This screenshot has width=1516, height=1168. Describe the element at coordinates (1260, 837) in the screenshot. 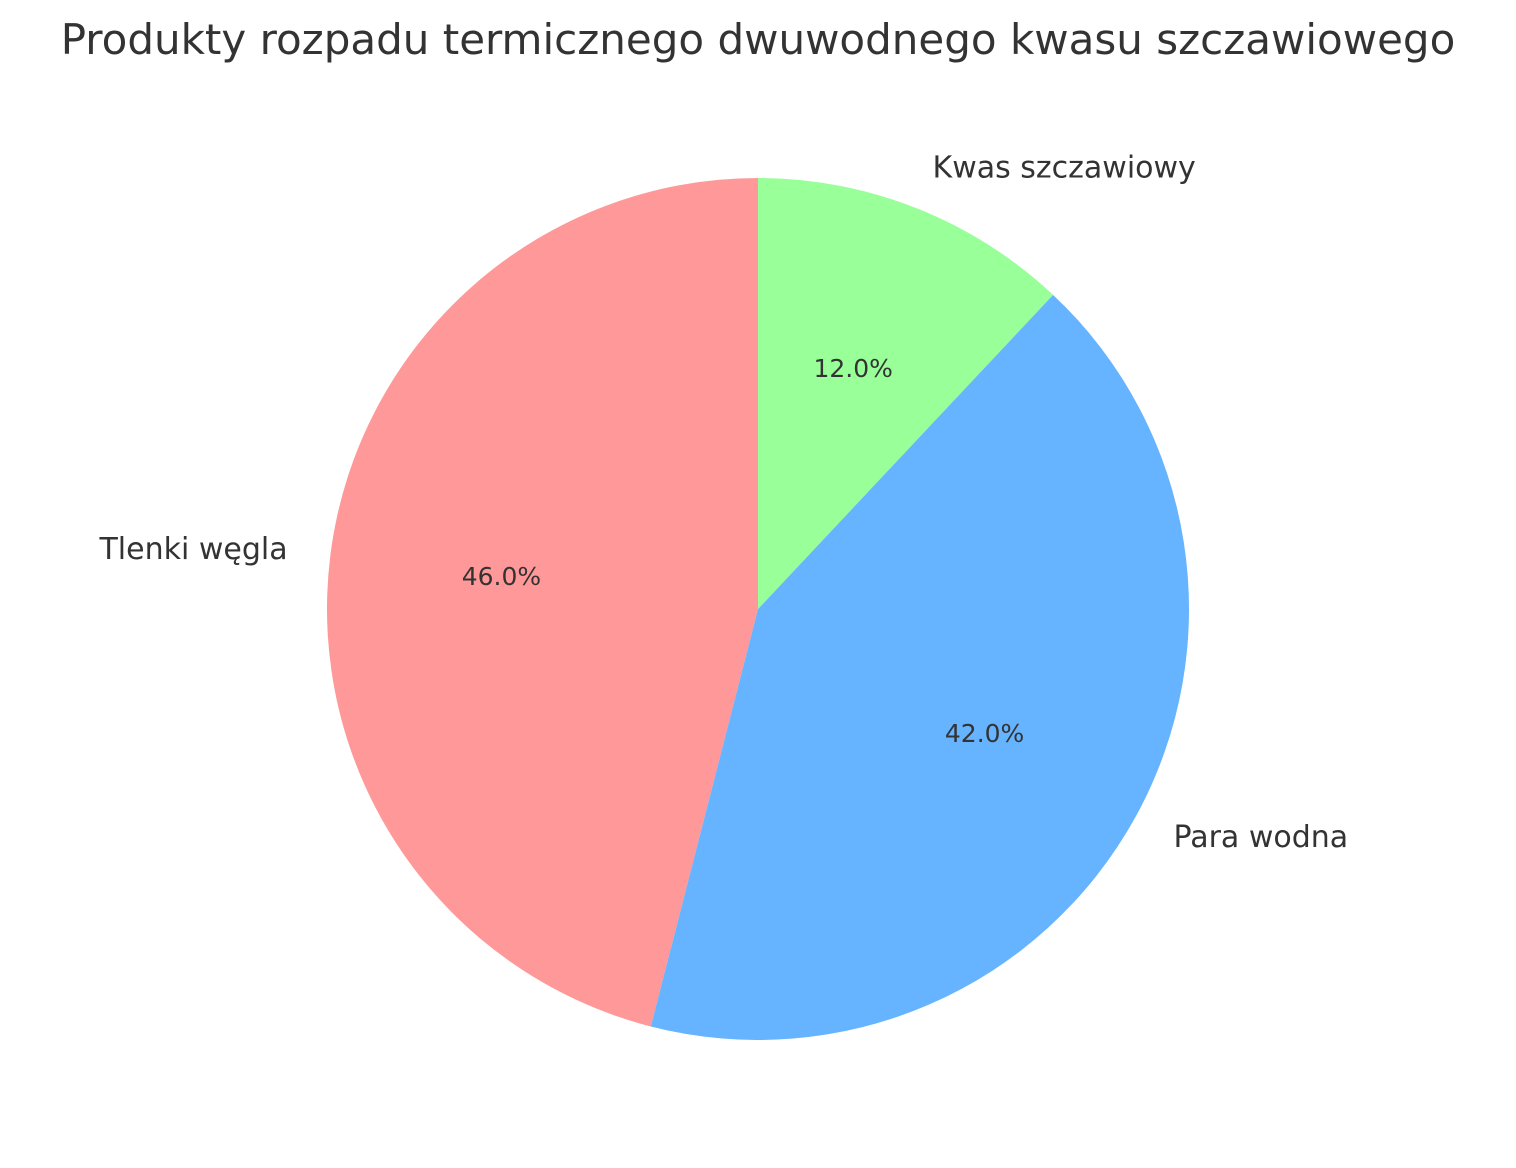

I see `slice-label-1: Para wodna` at that location.